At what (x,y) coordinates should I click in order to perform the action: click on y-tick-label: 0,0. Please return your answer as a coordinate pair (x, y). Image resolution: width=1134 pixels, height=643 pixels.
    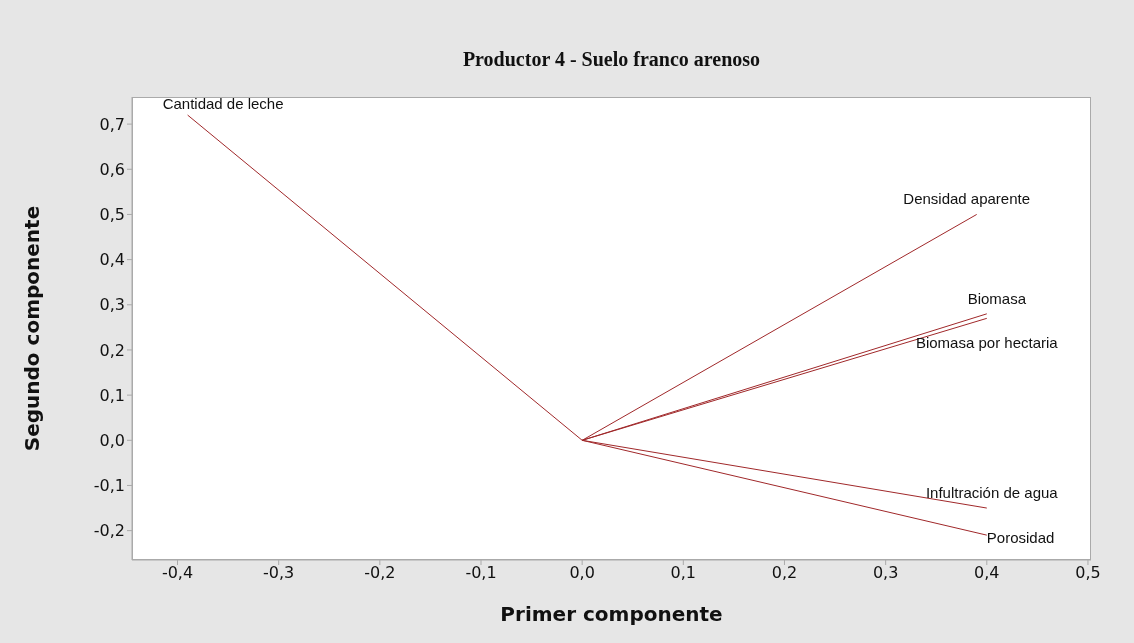
    Looking at the image, I should click on (112, 440).